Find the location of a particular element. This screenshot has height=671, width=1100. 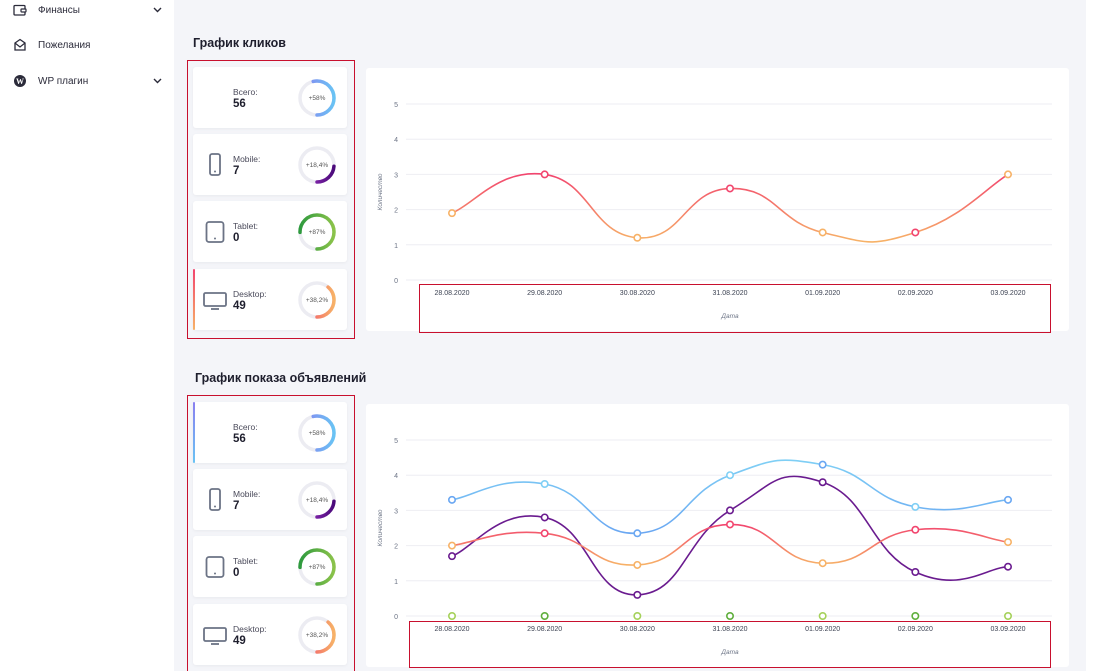

wallet-icon is located at coordinates (20, 10).